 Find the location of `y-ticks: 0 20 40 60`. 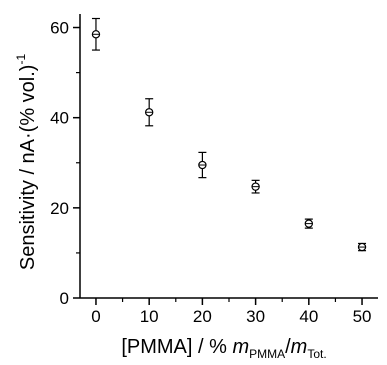

y-ticks: 0 20 40 60 is located at coordinates (65, 163).